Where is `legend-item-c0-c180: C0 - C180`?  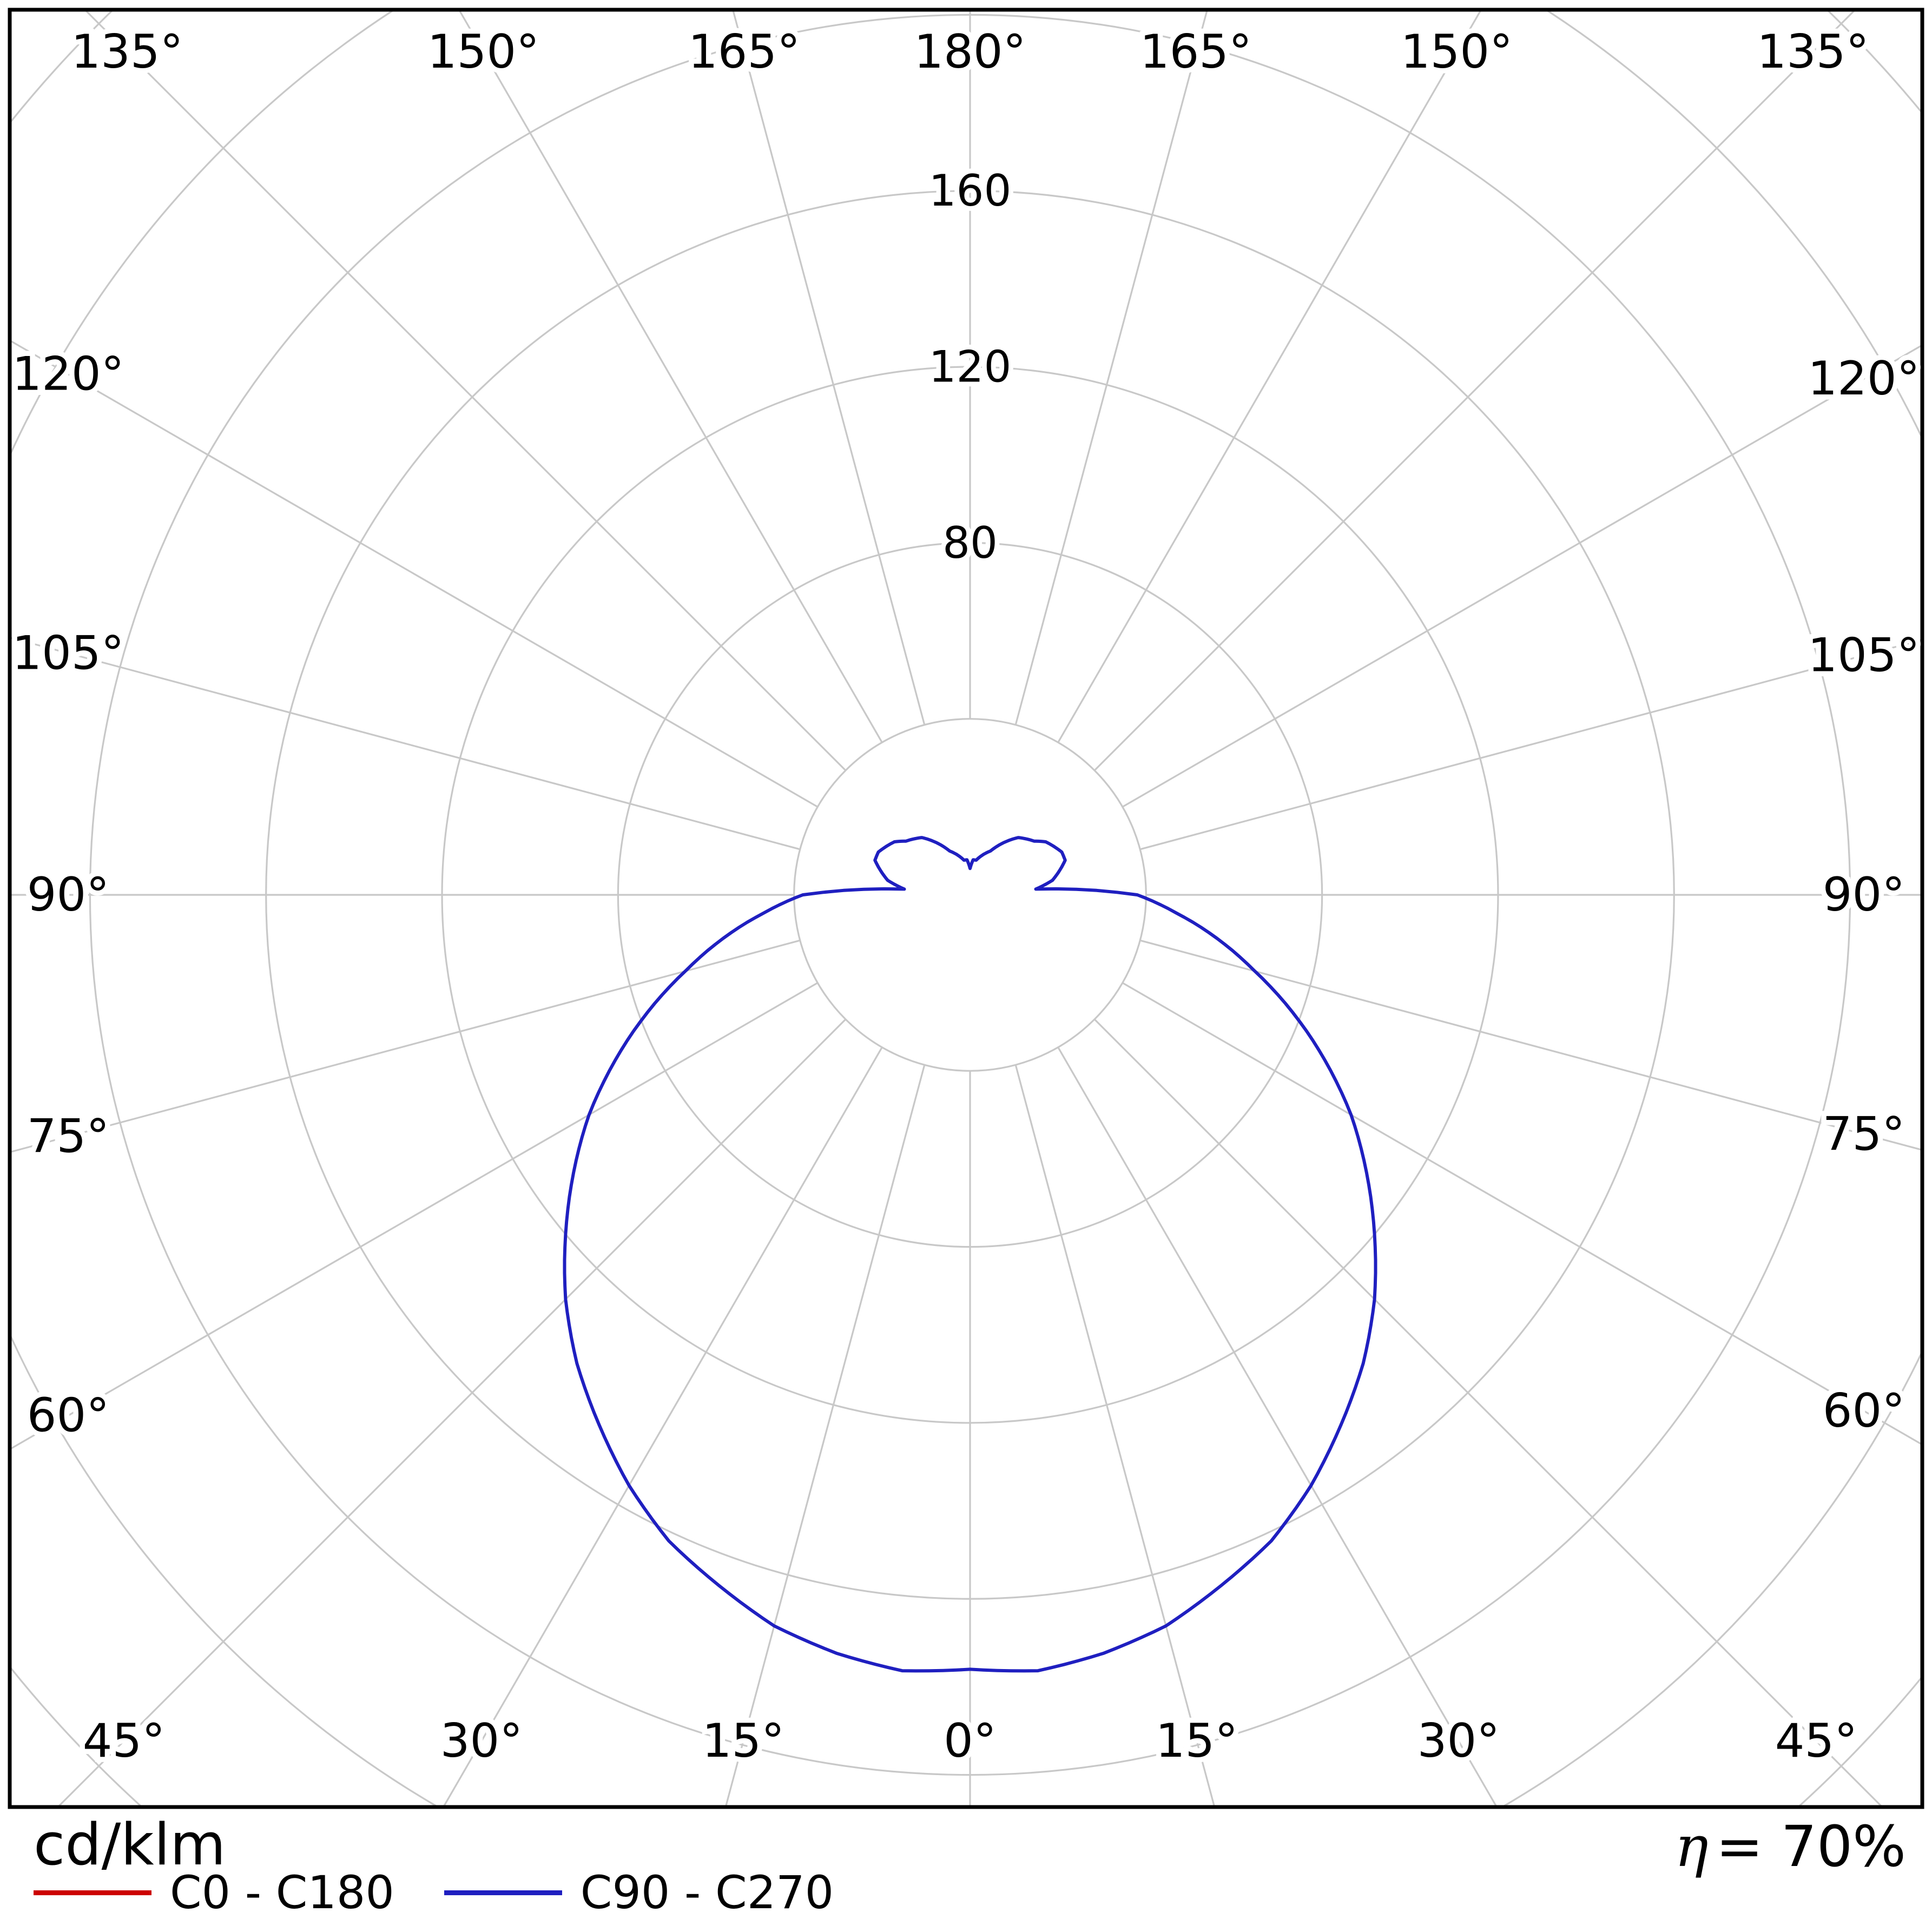 legend-item-c0-c180: C0 - C180 is located at coordinates (214, 1892).